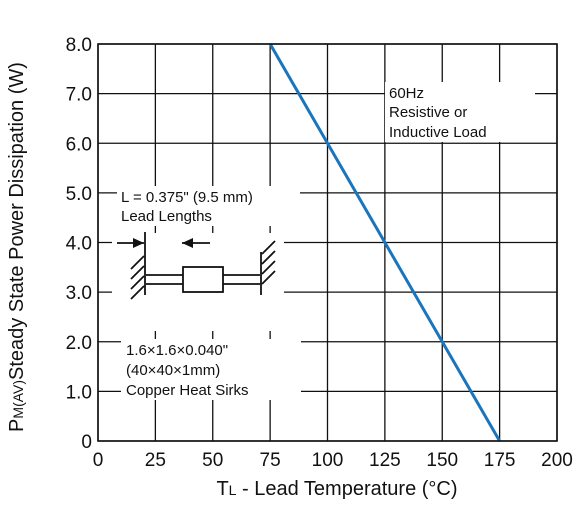 This screenshot has height=509, width=586. I want to click on x-tick-label: 75, so click(270, 460).